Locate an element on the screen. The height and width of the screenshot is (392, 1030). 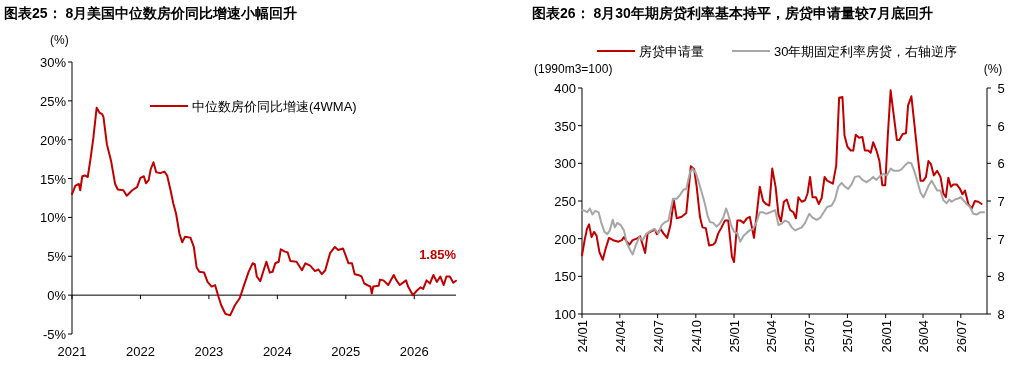
y-tick-label: 10% is located at coordinates (53, 218).